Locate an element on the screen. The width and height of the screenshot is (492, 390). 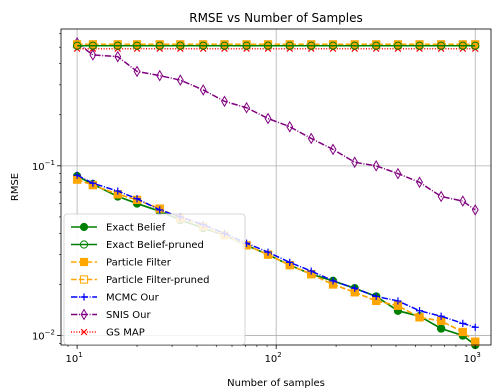
legend-label: GS MAP is located at coordinates (125, 333).